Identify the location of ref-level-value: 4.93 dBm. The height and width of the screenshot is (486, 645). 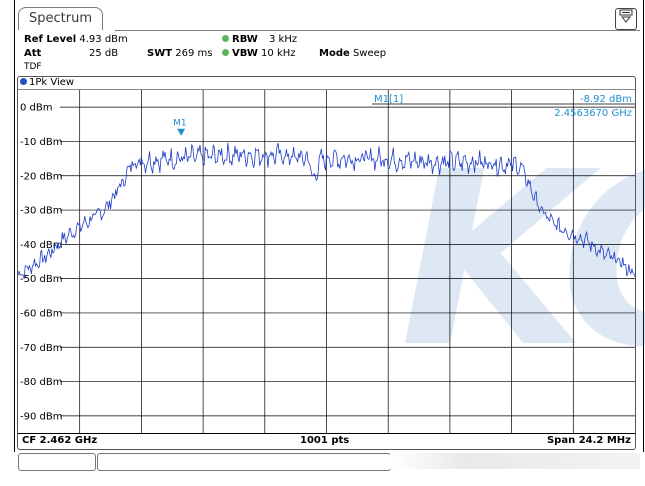
(103, 39).